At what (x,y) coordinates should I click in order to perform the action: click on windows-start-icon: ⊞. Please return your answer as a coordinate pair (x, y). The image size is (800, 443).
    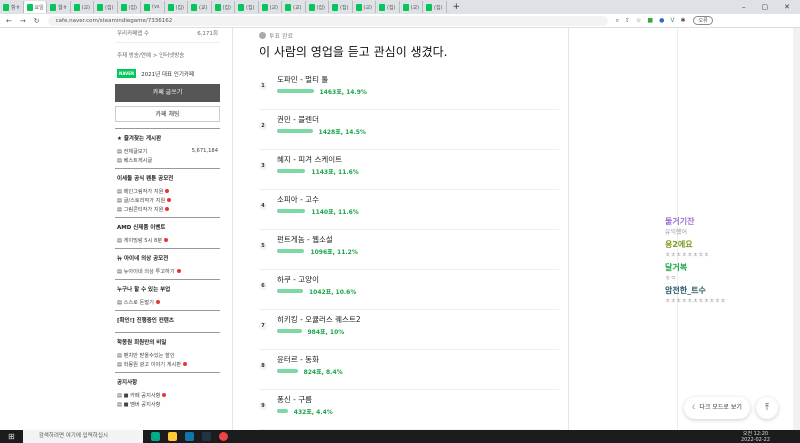
    Looking at the image, I should click on (11, 436).